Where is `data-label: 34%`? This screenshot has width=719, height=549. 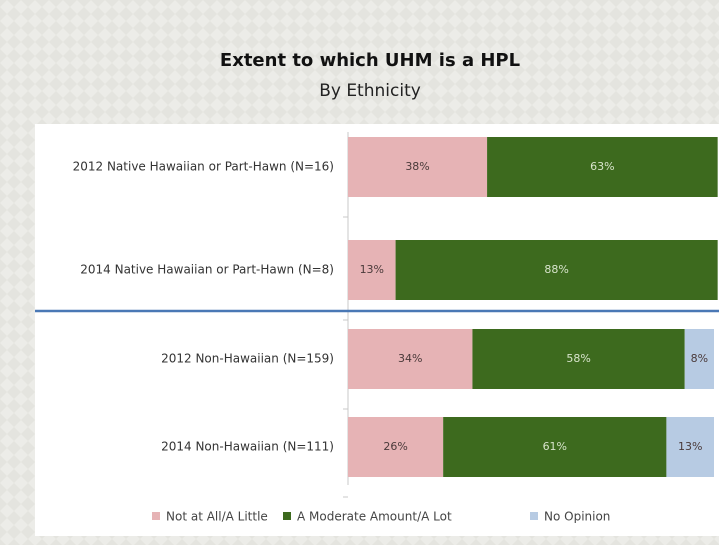
data-label: 34% is located at coordinates (410, 358).